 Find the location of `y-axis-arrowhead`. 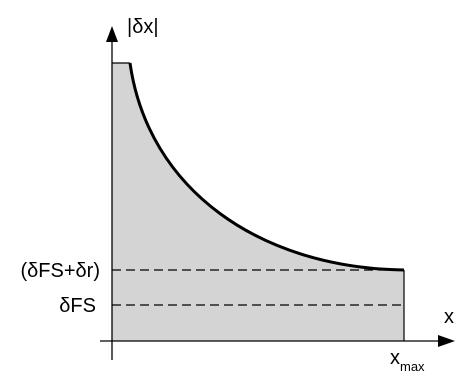

y-axis-arrowhead is located at coordinates (112, 34).